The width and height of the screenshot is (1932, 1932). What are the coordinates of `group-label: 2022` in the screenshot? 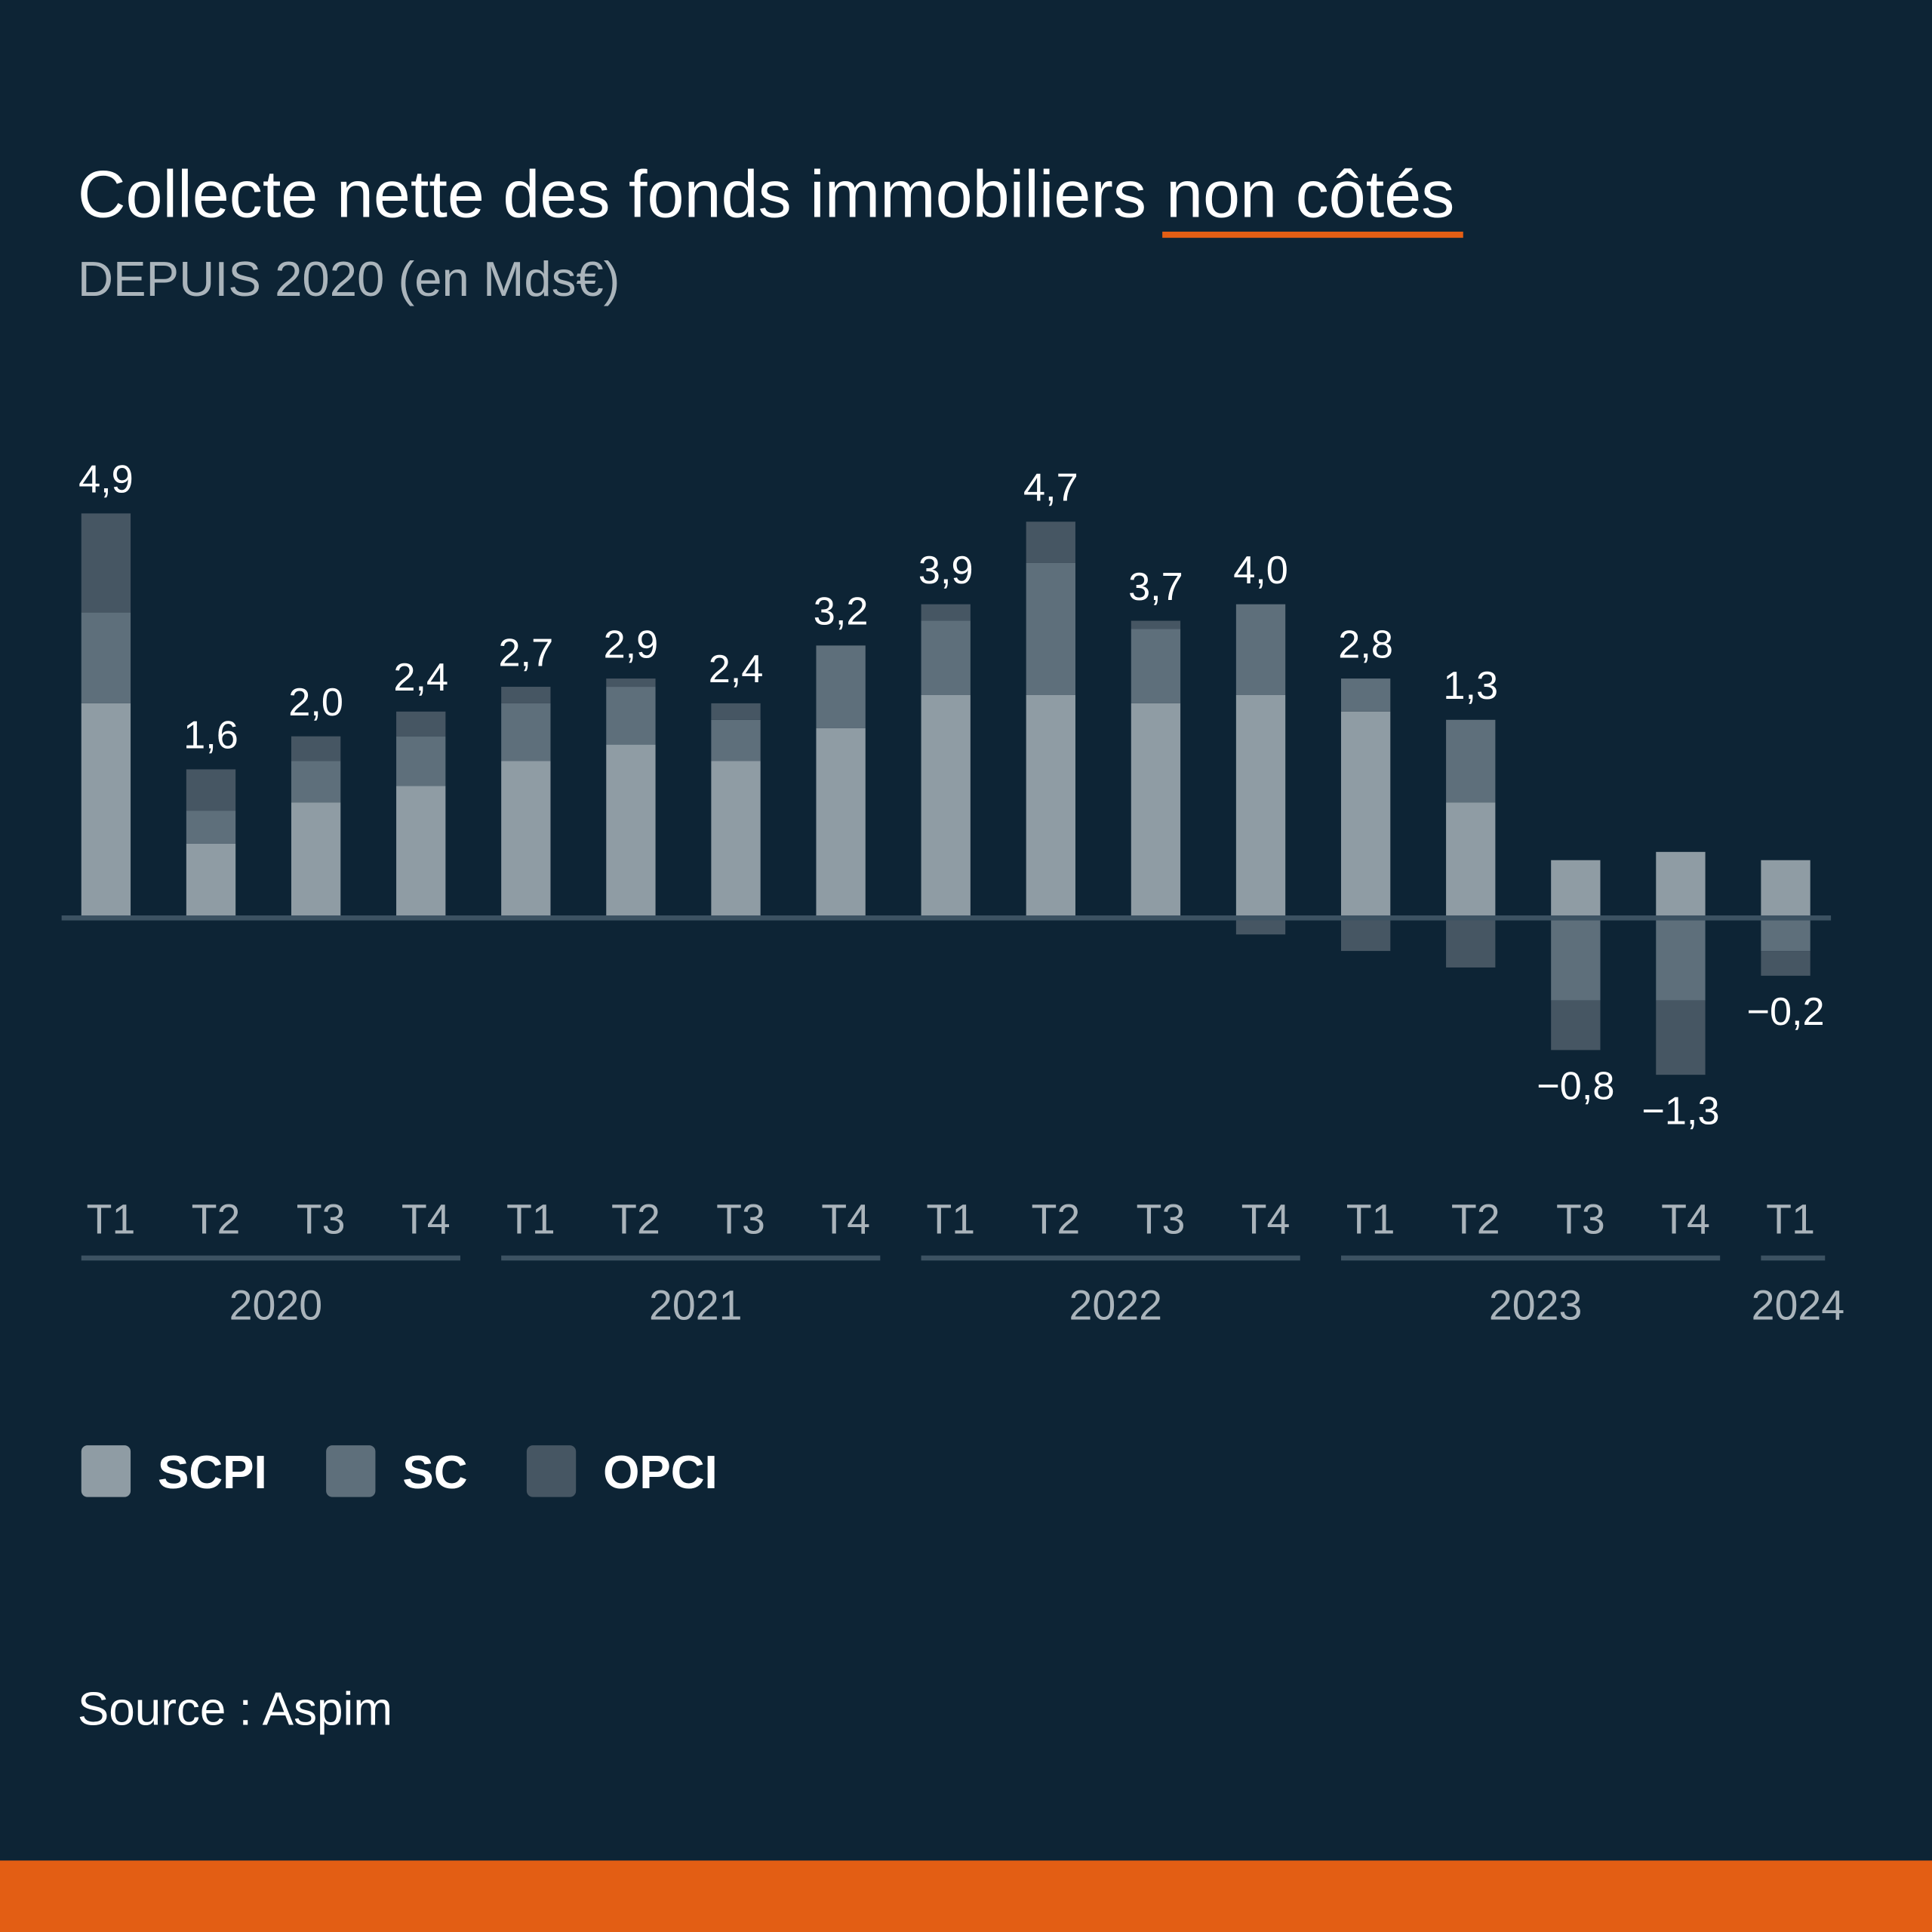 It's located at (1115, 1305).